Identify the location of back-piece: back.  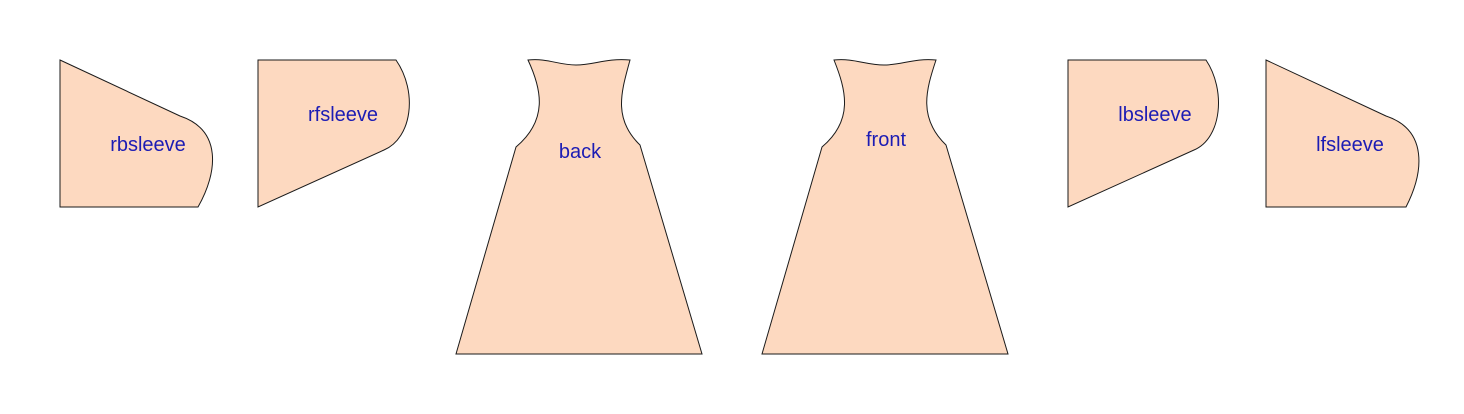
(579, 207).